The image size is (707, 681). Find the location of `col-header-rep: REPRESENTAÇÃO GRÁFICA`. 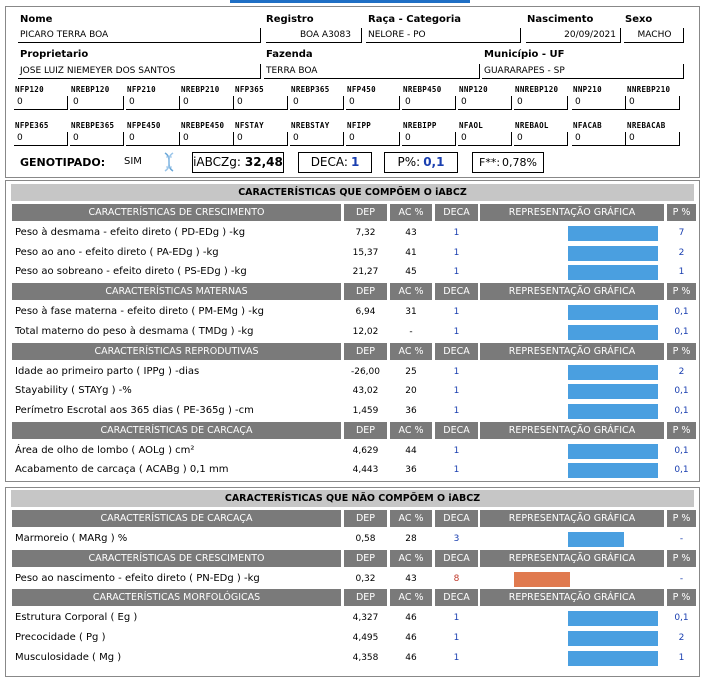

col-header-rep: REPRESENTAÇÃO GRÁFICA is located at coordinates (572, 598).